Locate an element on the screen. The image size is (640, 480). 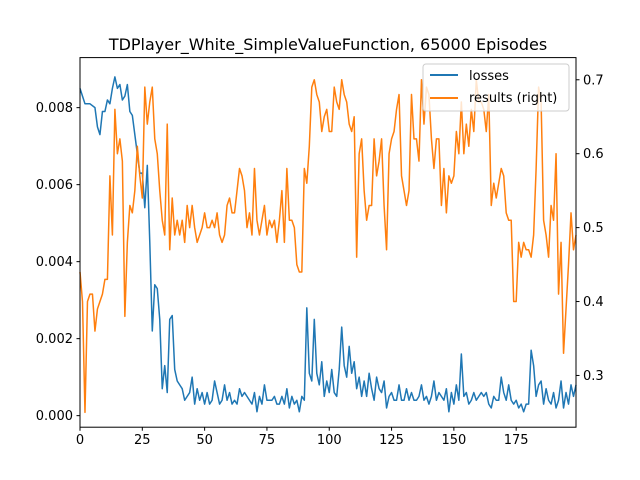
x-tick-label: 50 is located at coordinates (204, 440).